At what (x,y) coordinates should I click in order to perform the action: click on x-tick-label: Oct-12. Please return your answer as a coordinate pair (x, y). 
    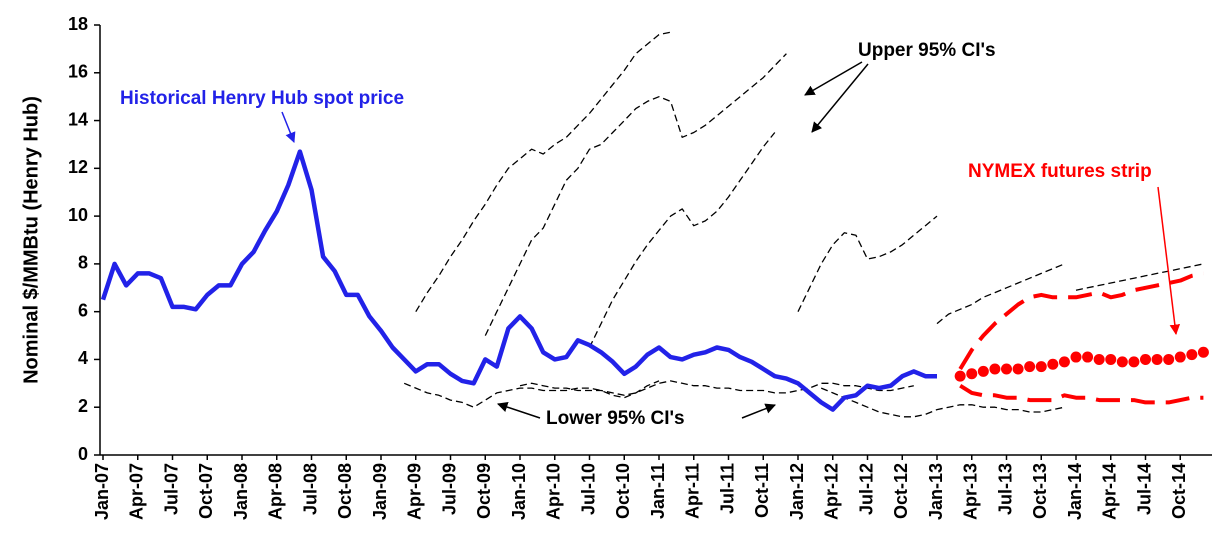
    Looking at the image, I should click on (901, 491).